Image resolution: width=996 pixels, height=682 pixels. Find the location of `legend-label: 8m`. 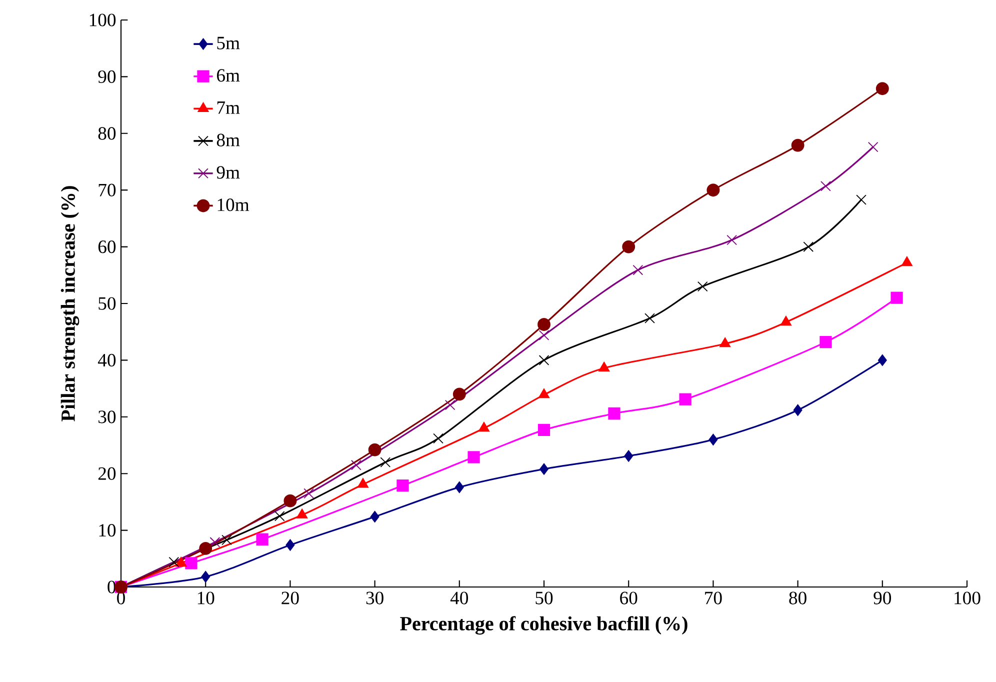

legend-label: 8m is located at coordinates (228, 140).